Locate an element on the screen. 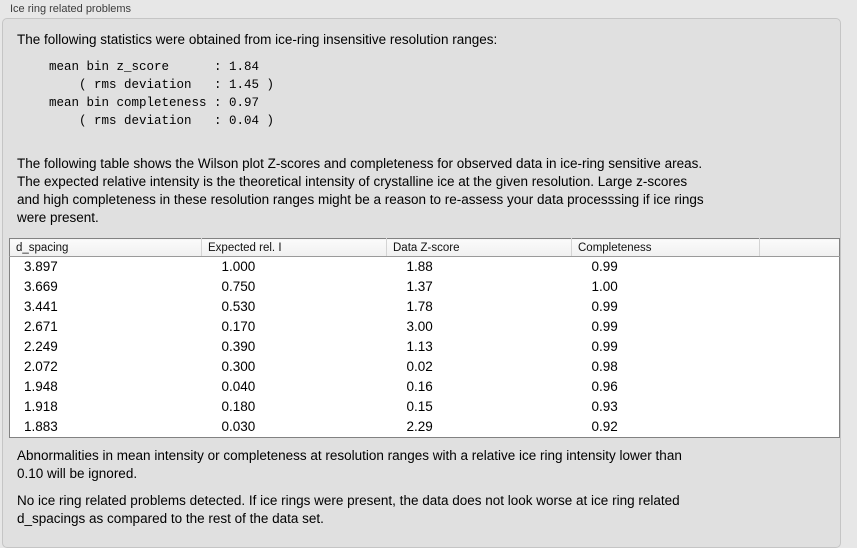  cell-expected-rel-i: 0.300 is located at coordinates (238, 366).